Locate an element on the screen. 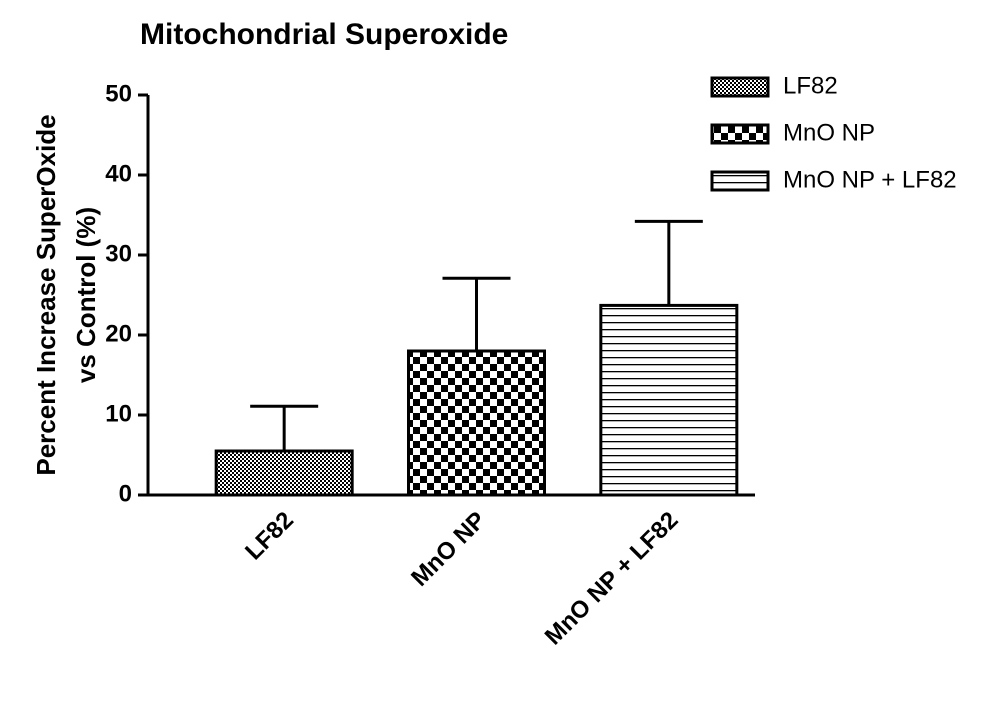 The image size is (1000, 704). y-tick-label: 0 is located at coordinates (125, 493).